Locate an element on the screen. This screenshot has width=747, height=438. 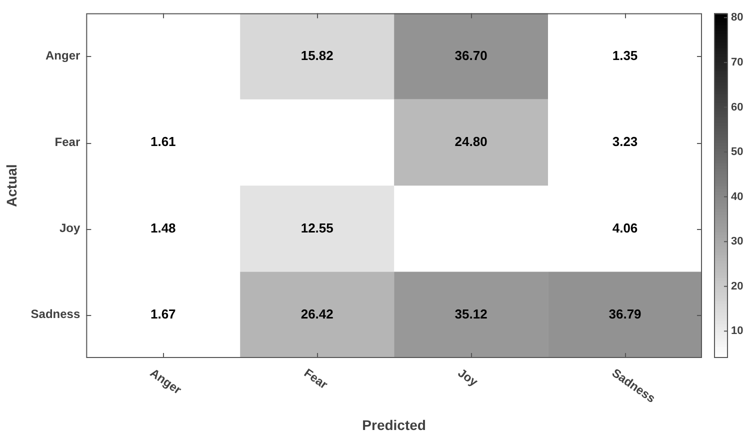
color-bar-label: 40 is located at coordinates (737, 196).